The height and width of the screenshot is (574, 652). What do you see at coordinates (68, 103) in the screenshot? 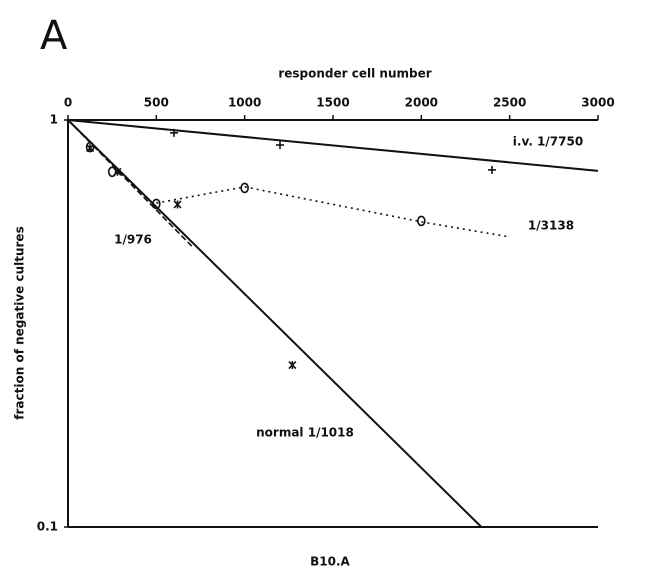
I see `x-tick-label: 0` at bounding box center [68, 103].